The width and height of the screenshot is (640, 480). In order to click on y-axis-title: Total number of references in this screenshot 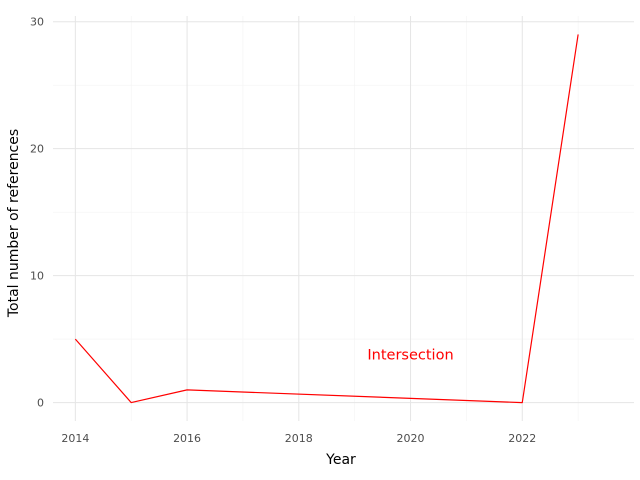, I will do `click(14, 223)`.